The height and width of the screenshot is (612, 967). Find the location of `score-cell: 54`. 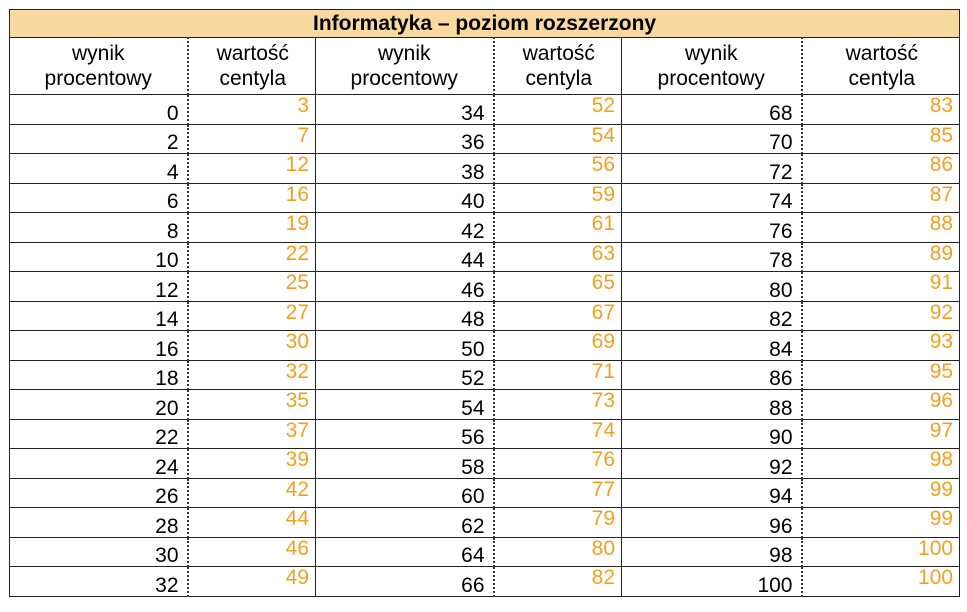

score-cell: 54 is located at coordinates (405, 404).